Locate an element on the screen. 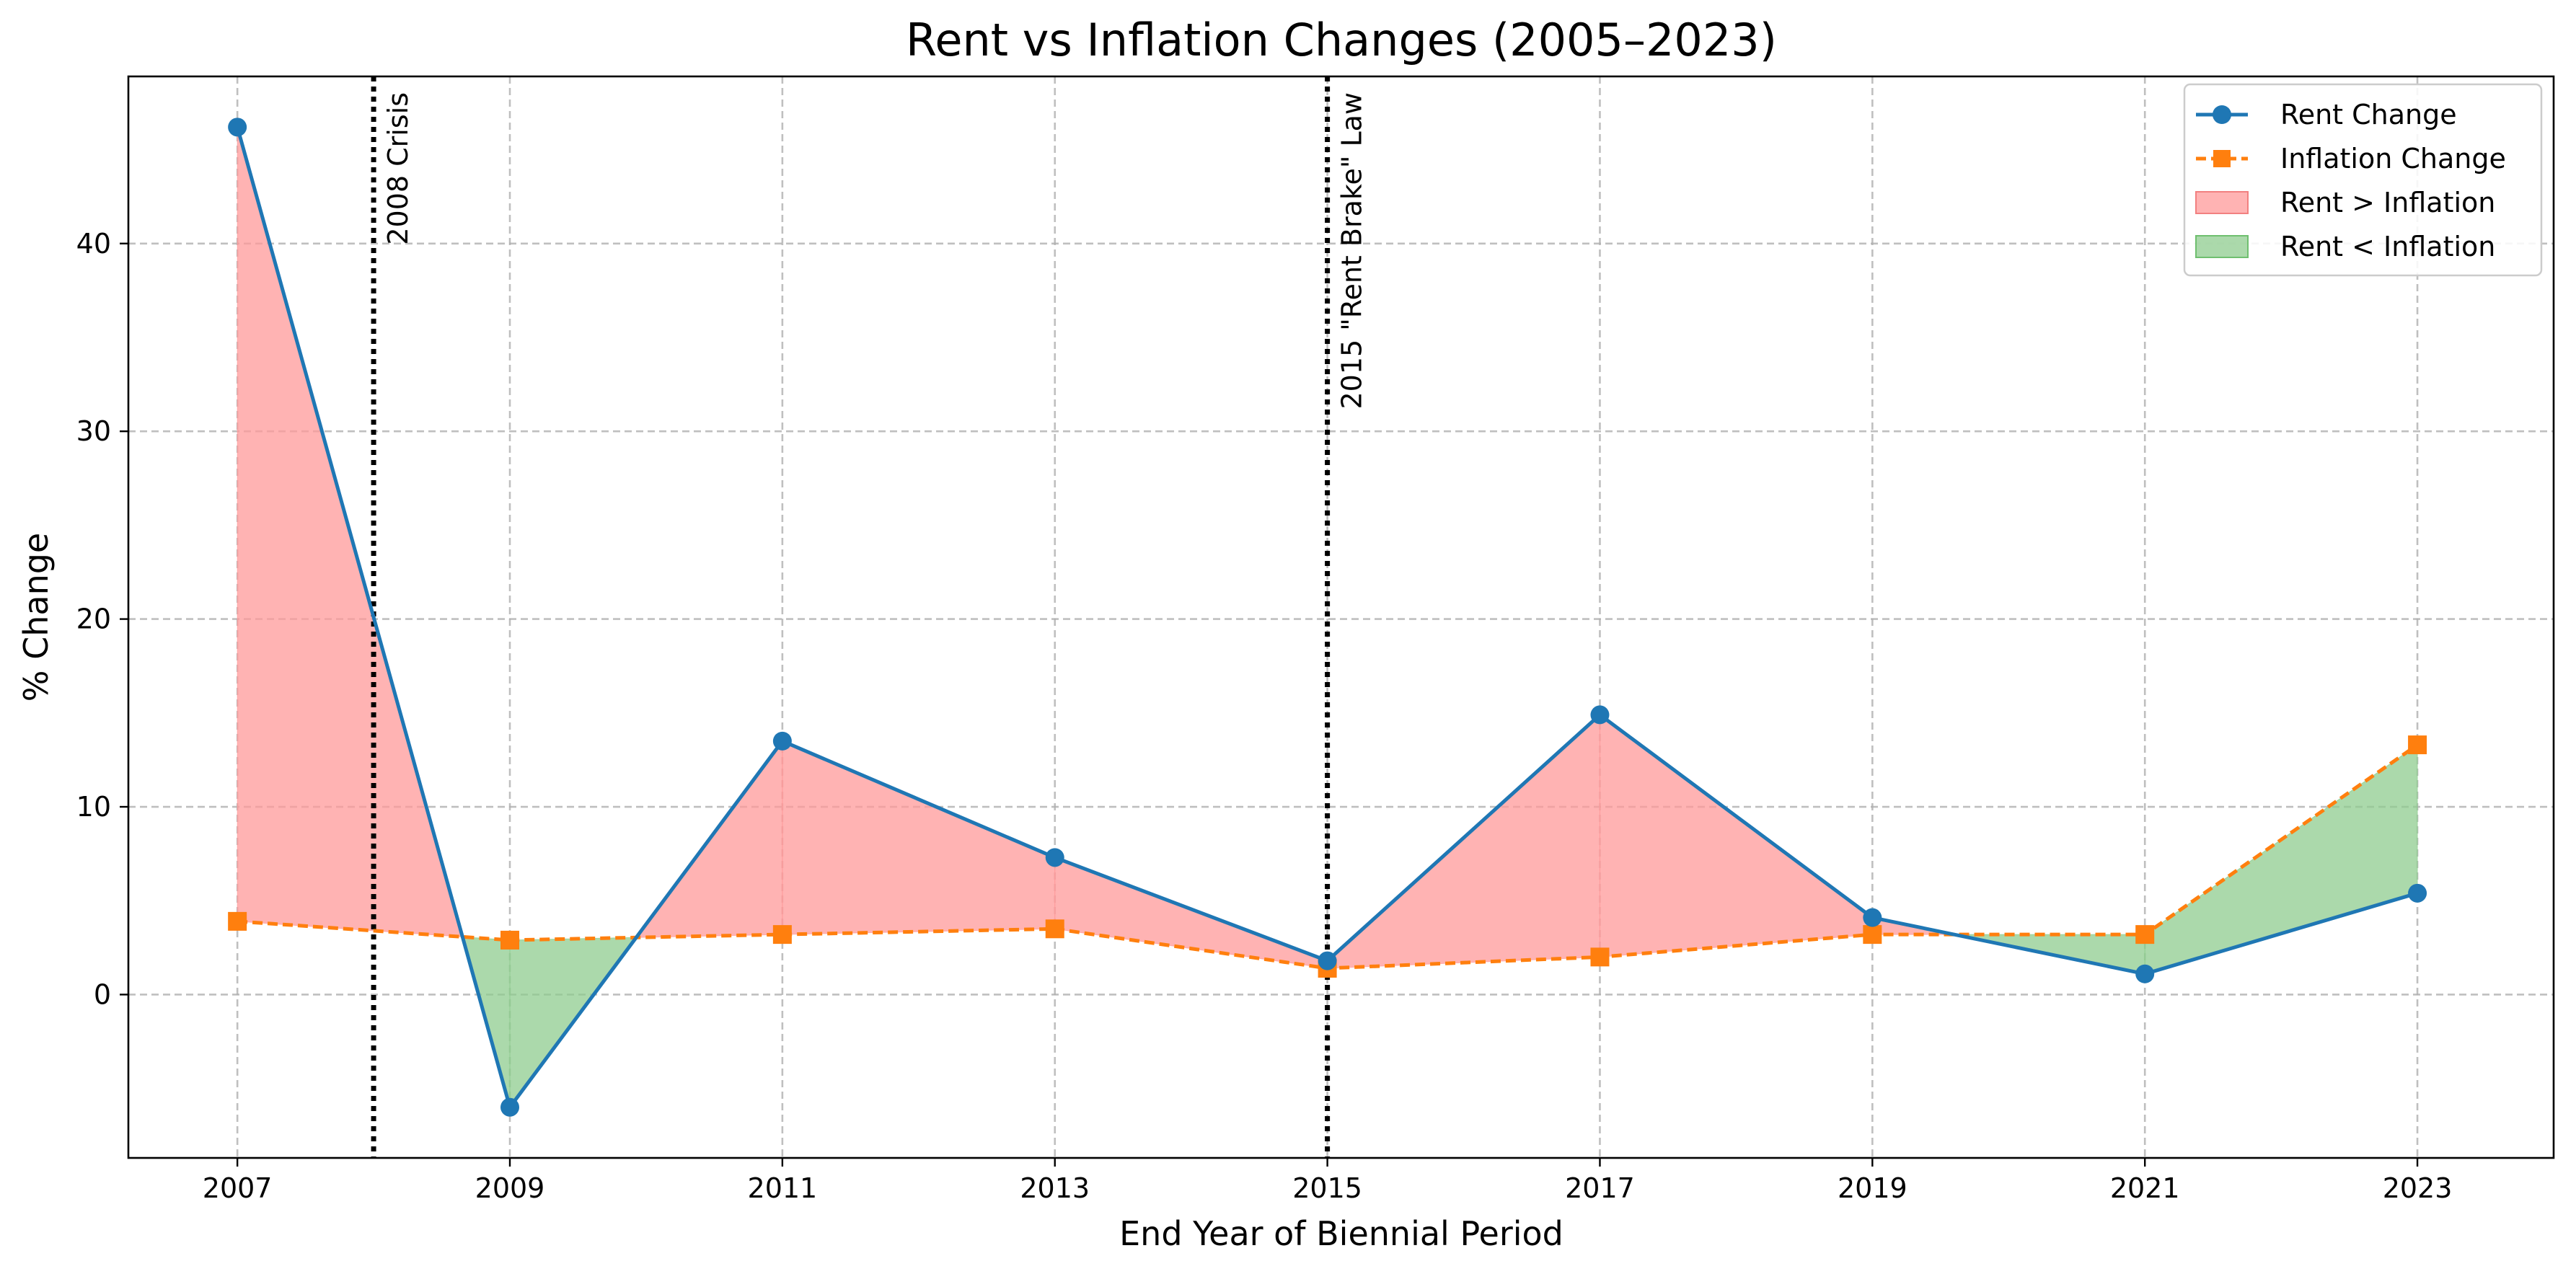 The height and width of the screenshot is (1274, 2576). legend-inflation-marker is located at coordinates (2222, 158).